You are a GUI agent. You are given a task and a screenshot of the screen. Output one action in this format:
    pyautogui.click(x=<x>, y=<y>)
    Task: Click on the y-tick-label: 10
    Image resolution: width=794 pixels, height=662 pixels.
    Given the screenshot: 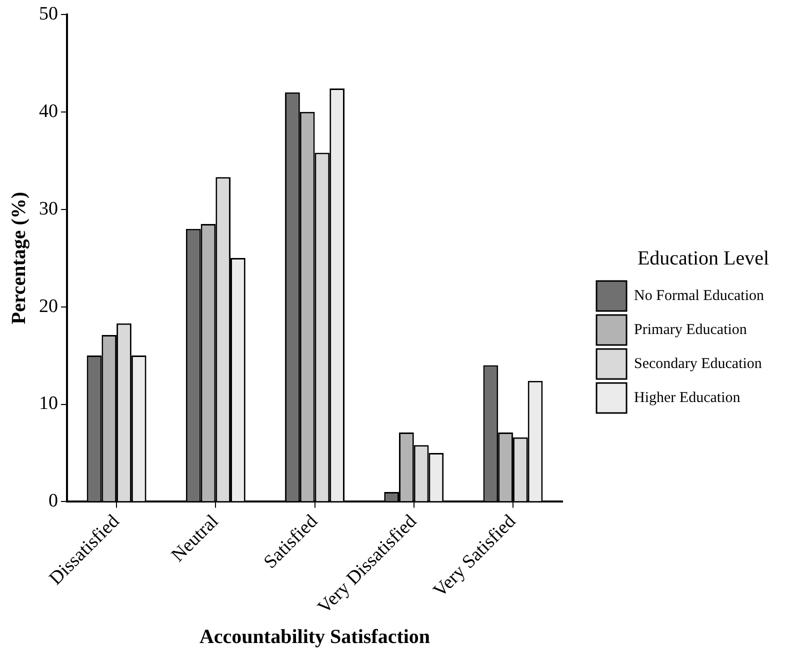 What is the action you would take?
    pyautogui.click(x=48, y=403)
    